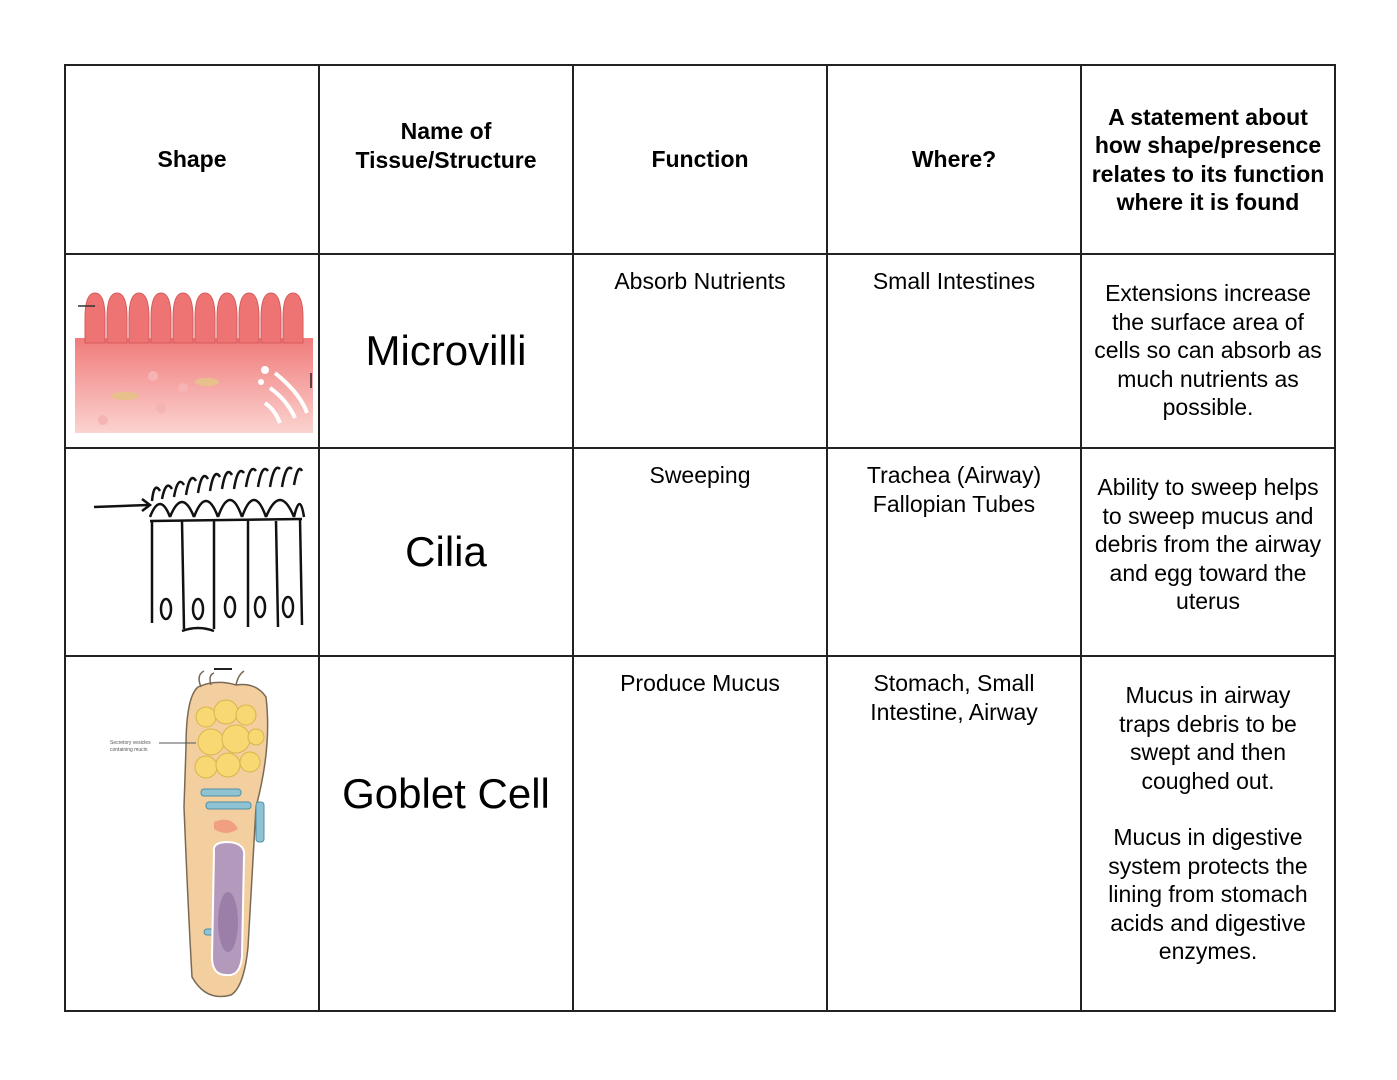 Image resolution: width=1397 pixels, height=1080 pixels. I want to click on cilia-image, so click(199, 549).